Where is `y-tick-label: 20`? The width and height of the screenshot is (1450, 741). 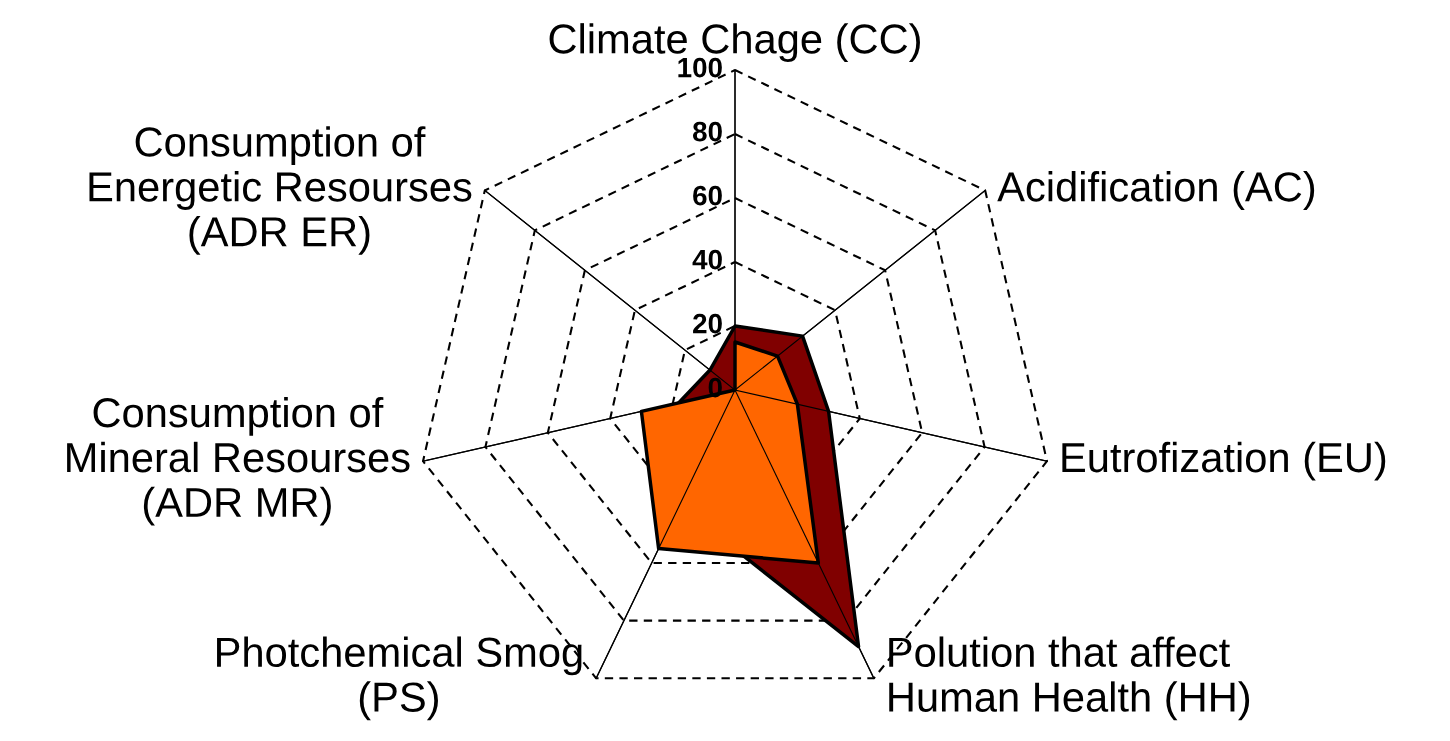 y-tick-label: 20 is located at coordinates (707, 323).